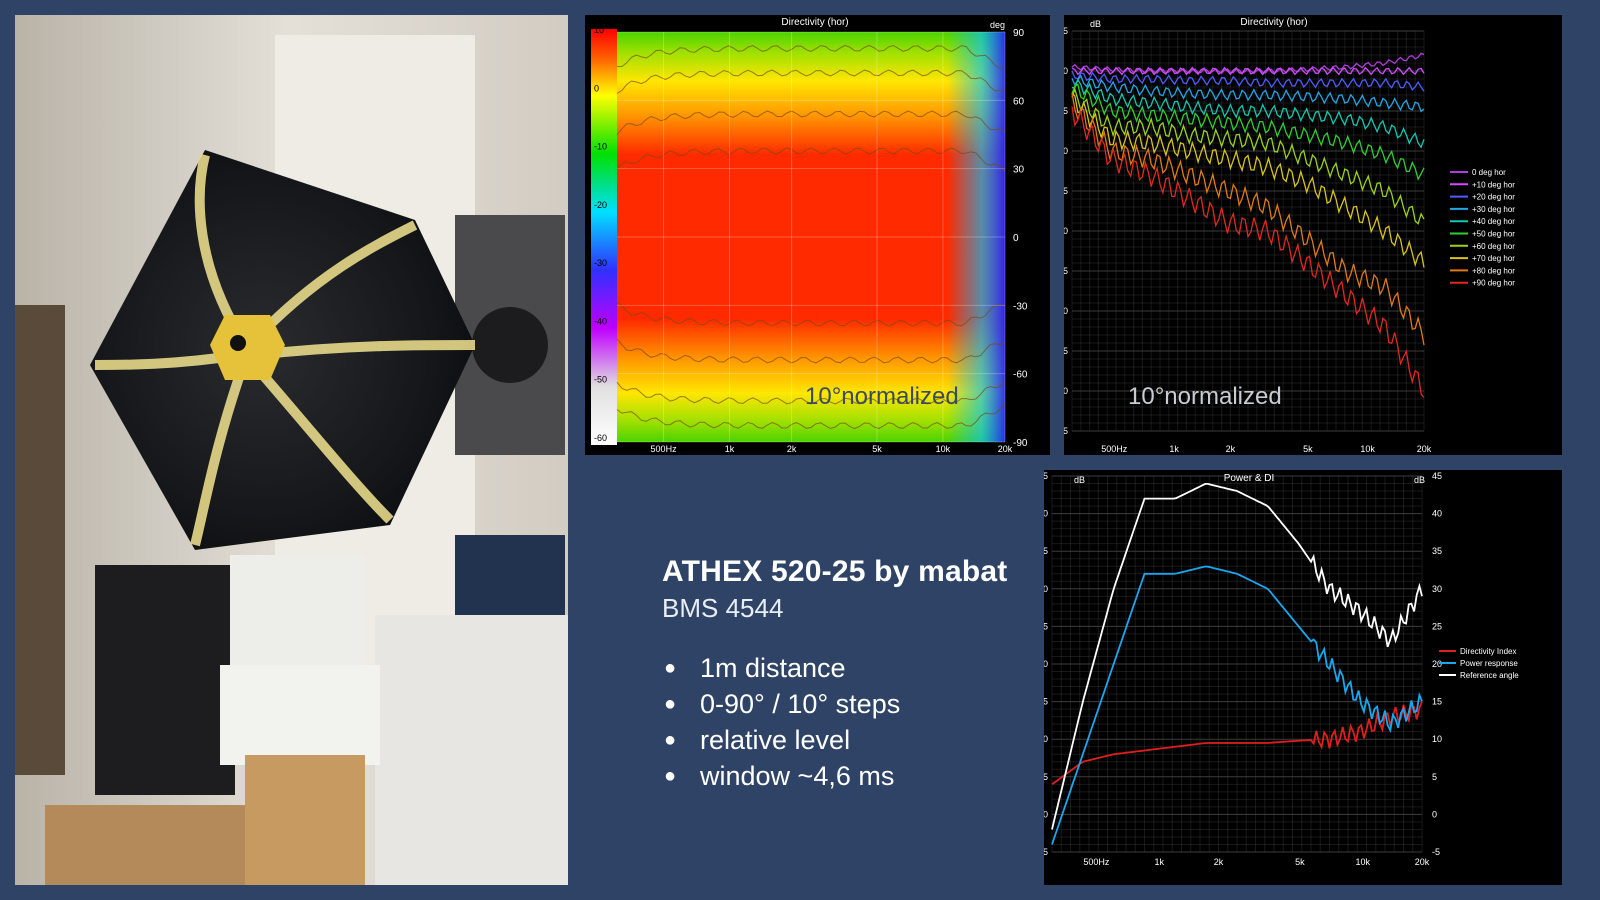 Image resolution: width=1600 pixels, height=900 pixels. What do you see at coordinates (730, 449) in the screenshot?
I see `heatmap-x-tick: 1k` at bounding box center [730, 449].